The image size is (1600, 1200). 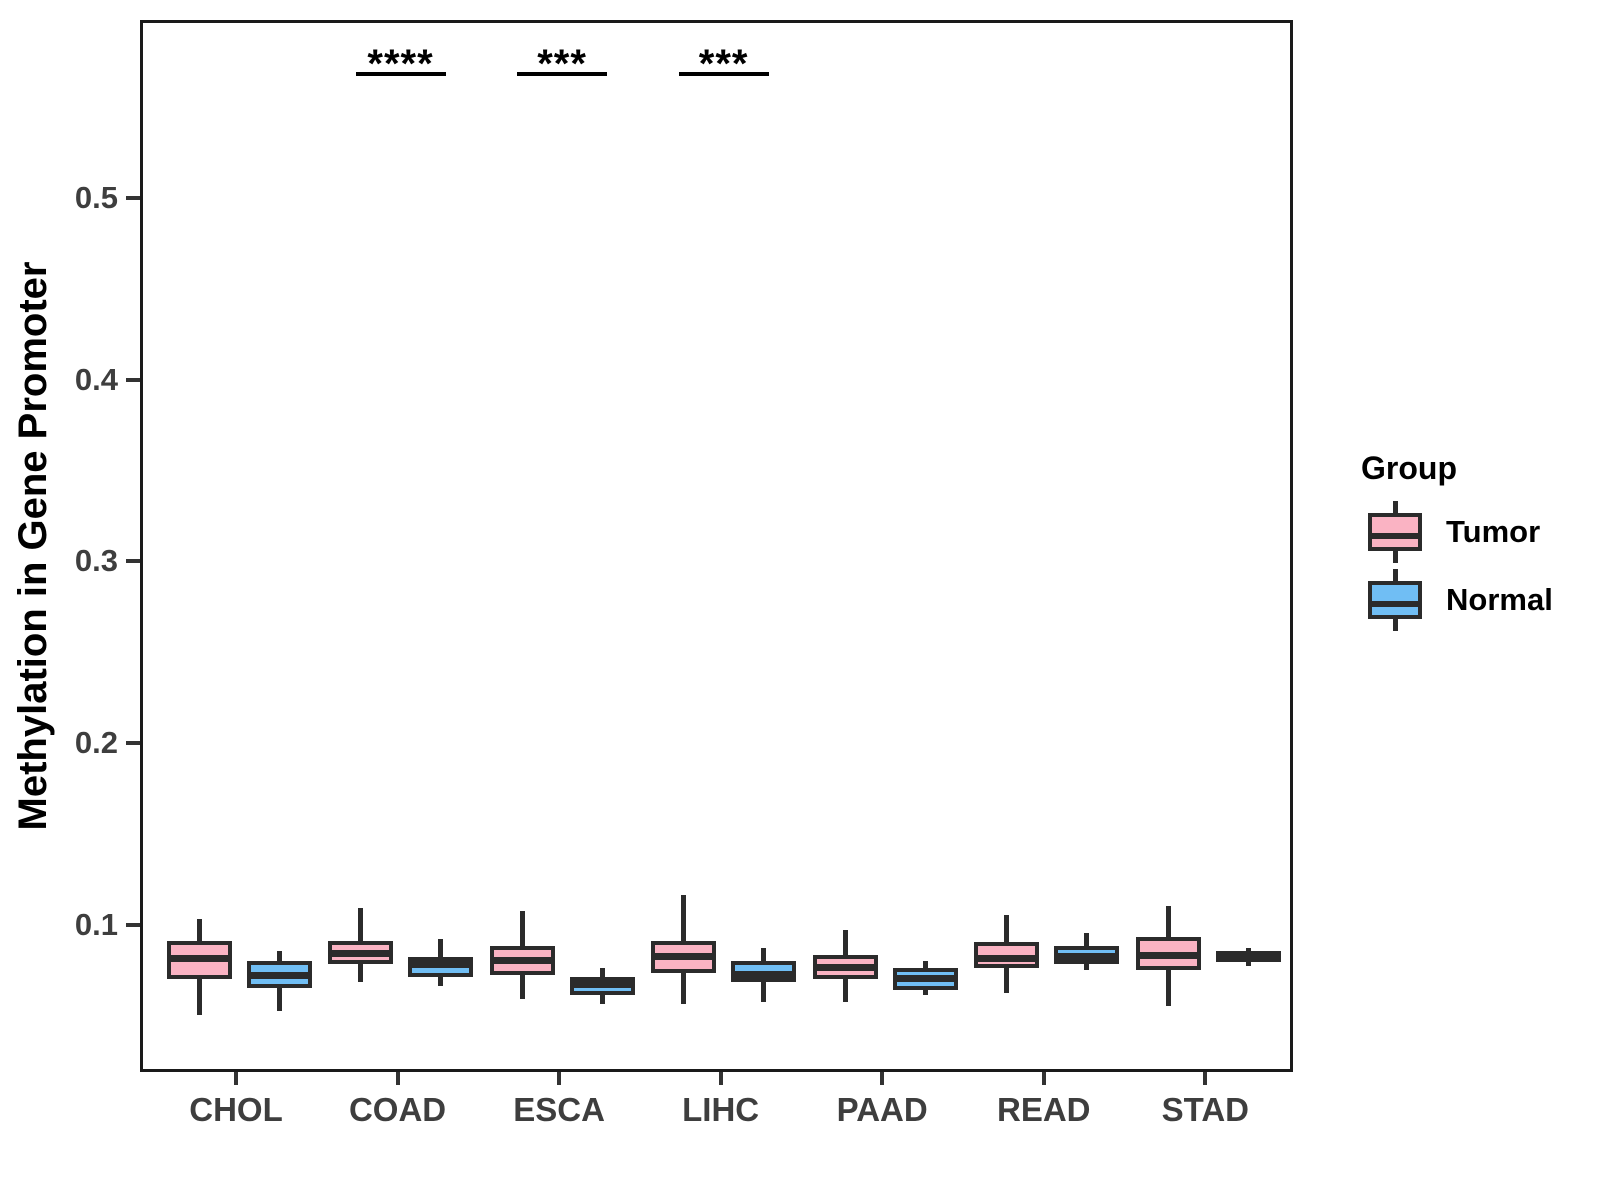 I want to click on lihc-normal-box, so click(x=764, y=971).